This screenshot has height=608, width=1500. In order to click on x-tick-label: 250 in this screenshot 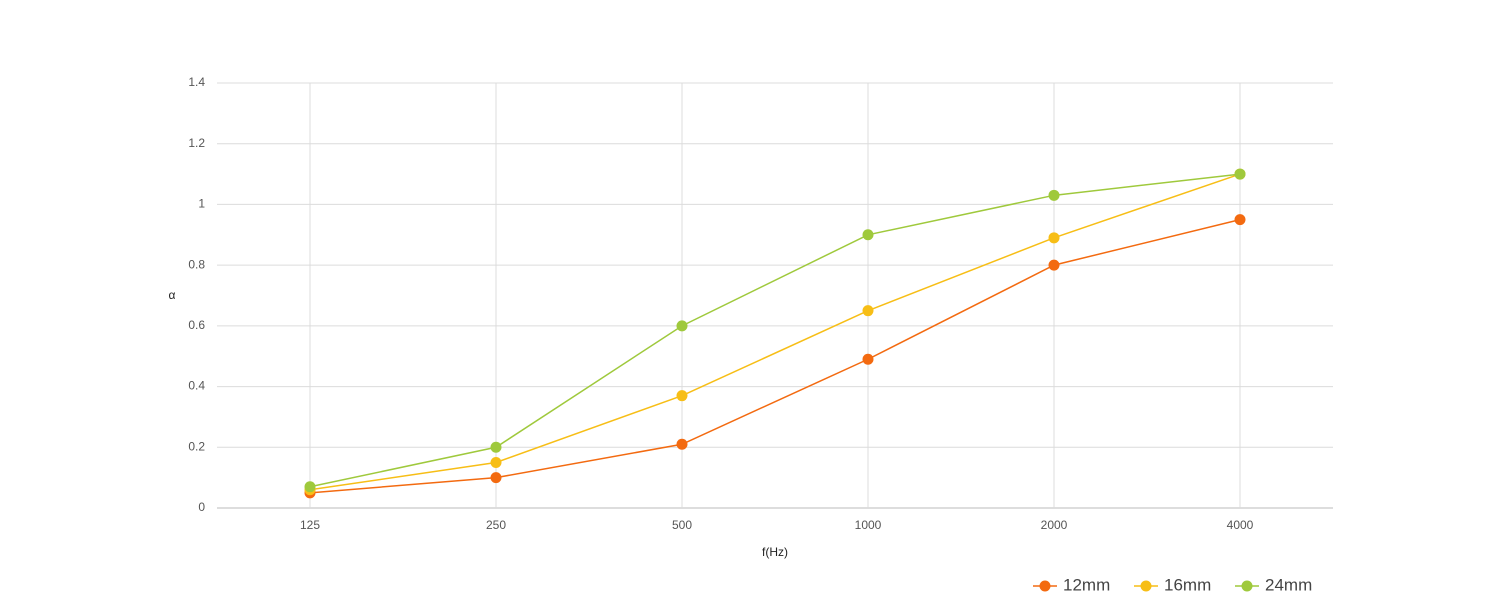, I will do `click(496, 525)`.